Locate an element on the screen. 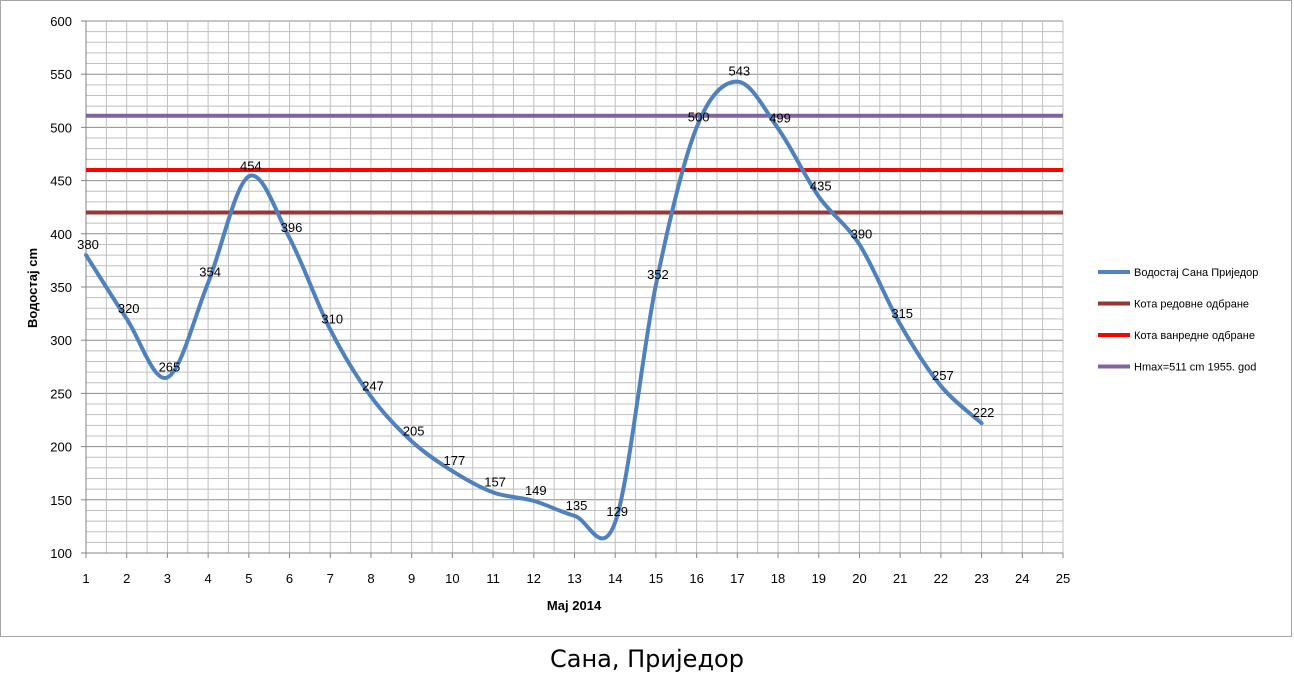  data-label: 396 is located at coordinates (292, 227).